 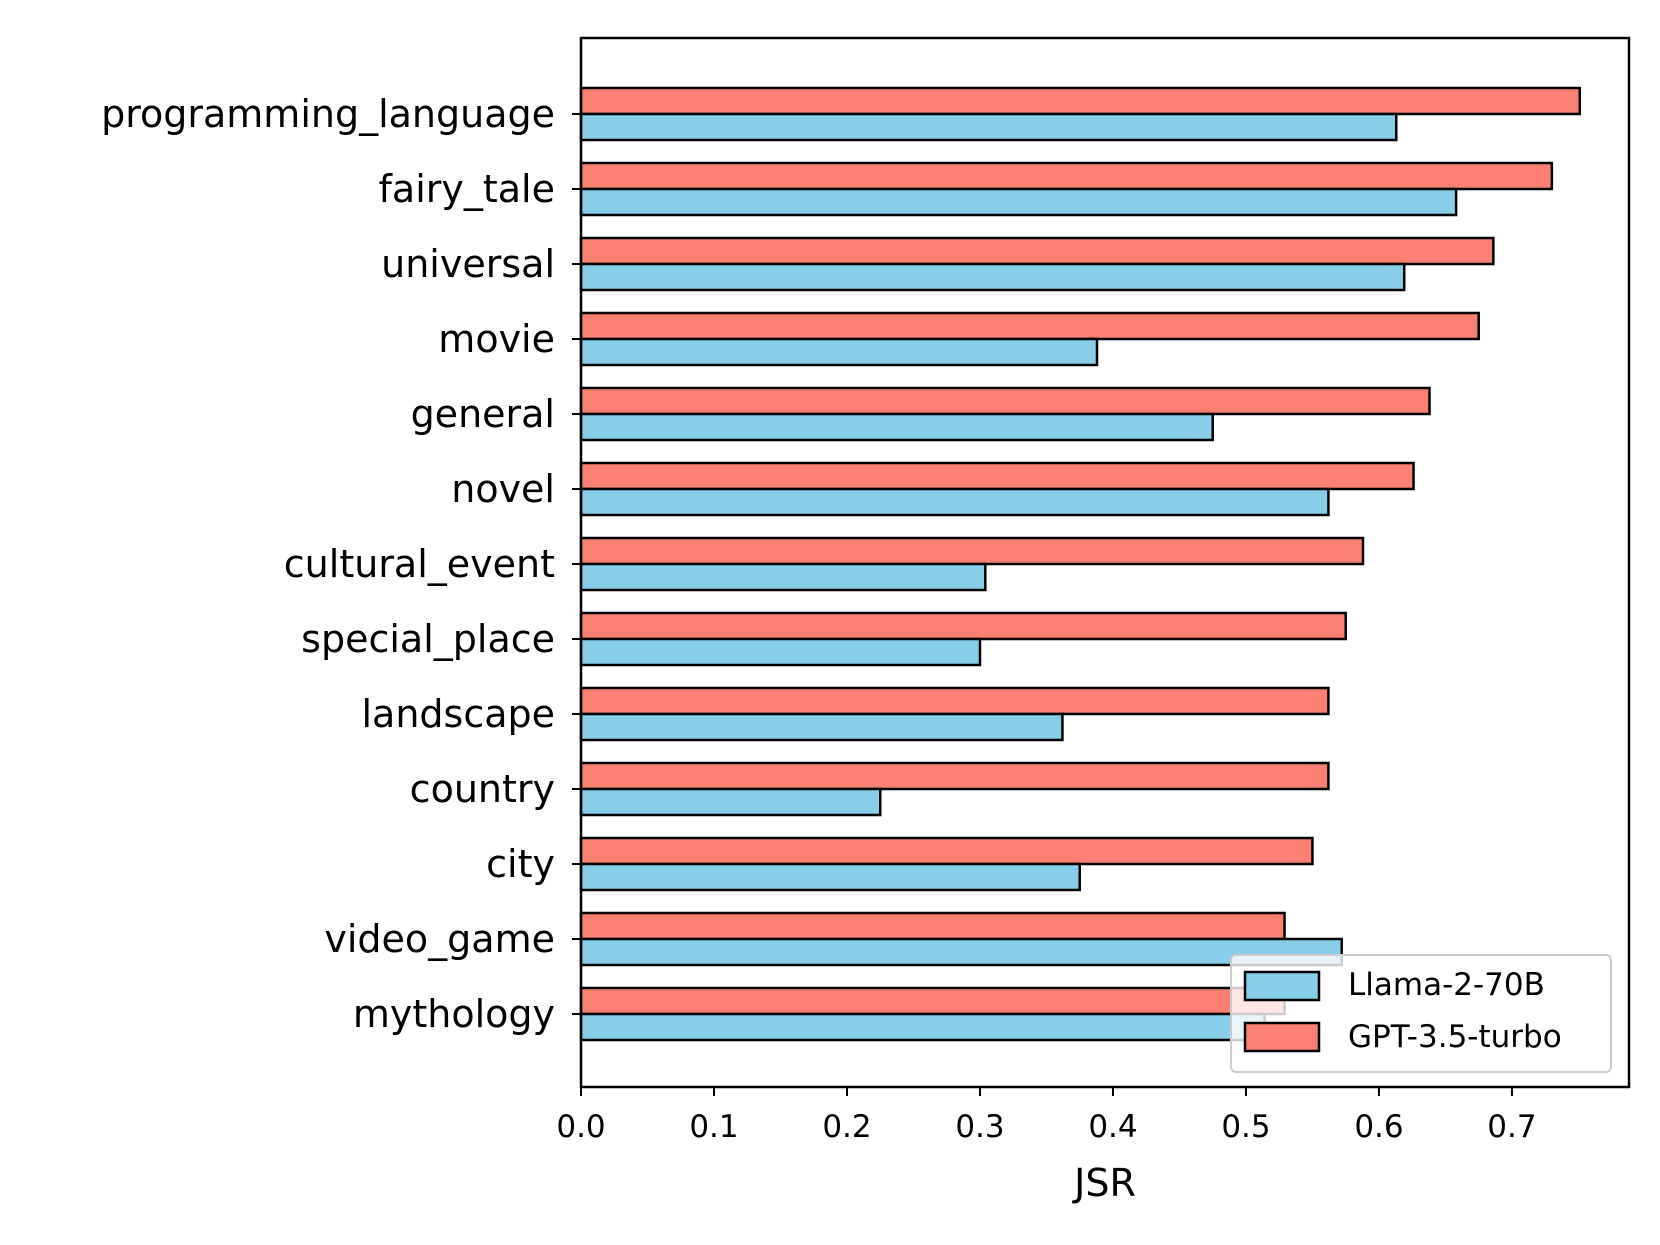 What do you see at coordinates (1455, 1037) in the screenshot?
I see `legend-label-gpt: GPT-3.5-turbo` at bounding box center [1455, 1037].